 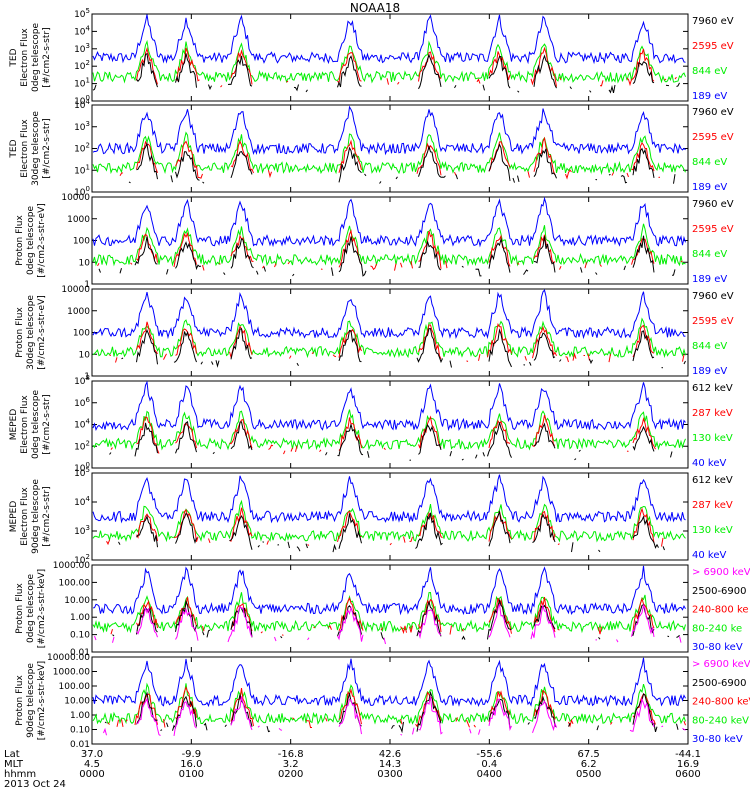 I want to click on x-tick-mlt: 3.2, so click(x=291, y=764).